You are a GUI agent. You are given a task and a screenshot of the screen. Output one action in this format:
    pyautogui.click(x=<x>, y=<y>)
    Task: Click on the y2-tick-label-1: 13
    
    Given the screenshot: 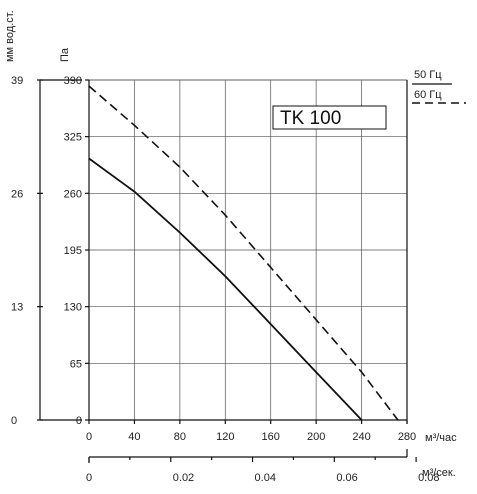 What is the action you would take?
    pyautogui.click(x=17, y=308)
    